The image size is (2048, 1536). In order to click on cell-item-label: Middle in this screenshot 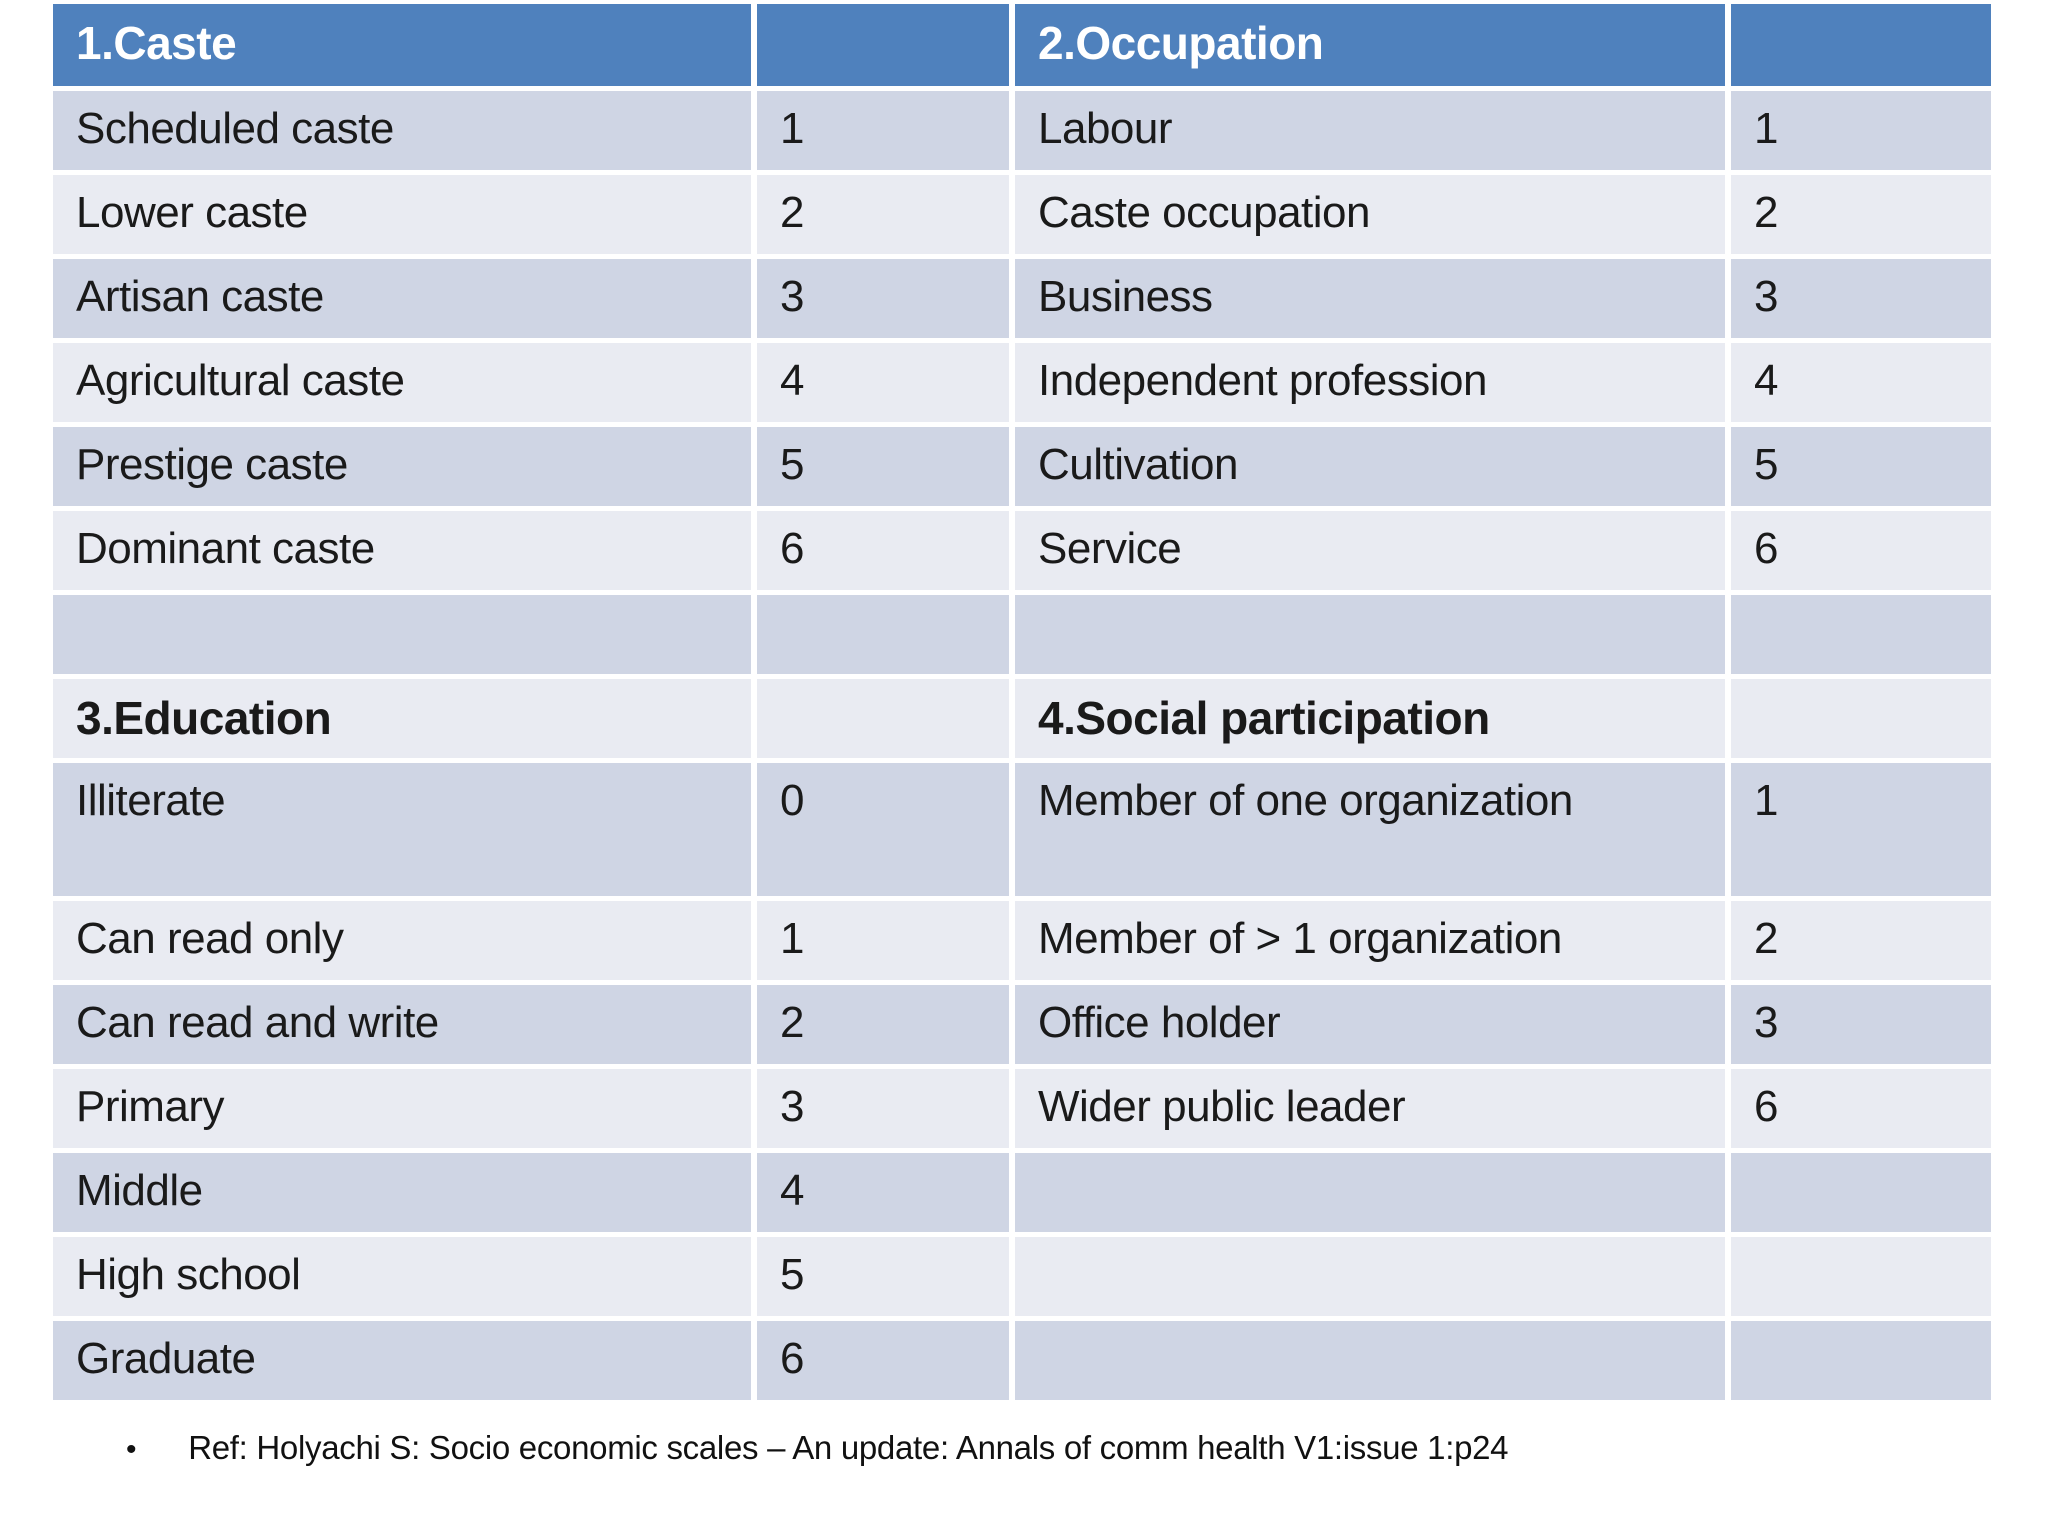, I will do `click(402, 1192)`.